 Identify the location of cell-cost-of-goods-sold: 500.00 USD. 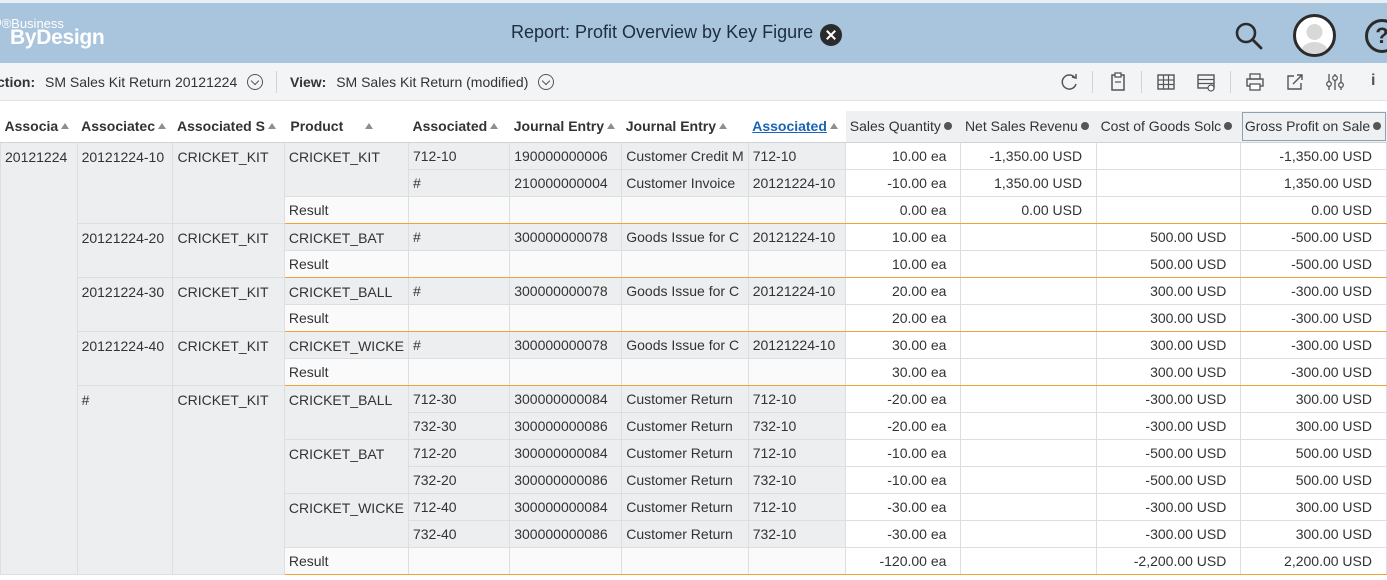
(1169, 236).